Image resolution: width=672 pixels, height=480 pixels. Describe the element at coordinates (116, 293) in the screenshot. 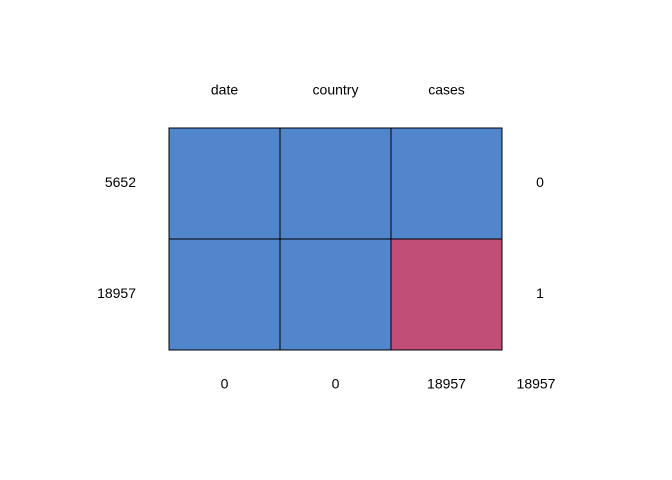

I see `row-count-label: 18957` at that location.